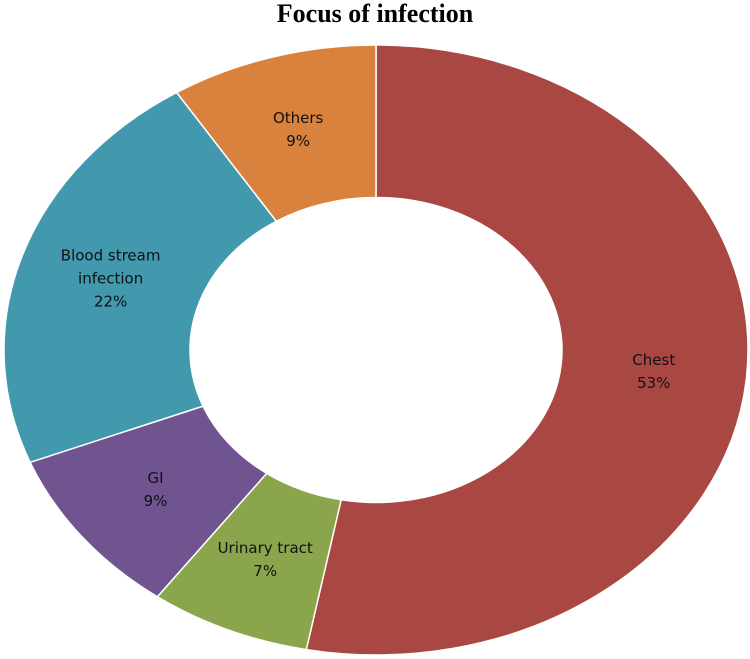 The image size is (750, 659). What do you see at coordinates (375, 14) in the screenshot?
I see `chart-title: Focus of infection` at bounding box center [375, 14].